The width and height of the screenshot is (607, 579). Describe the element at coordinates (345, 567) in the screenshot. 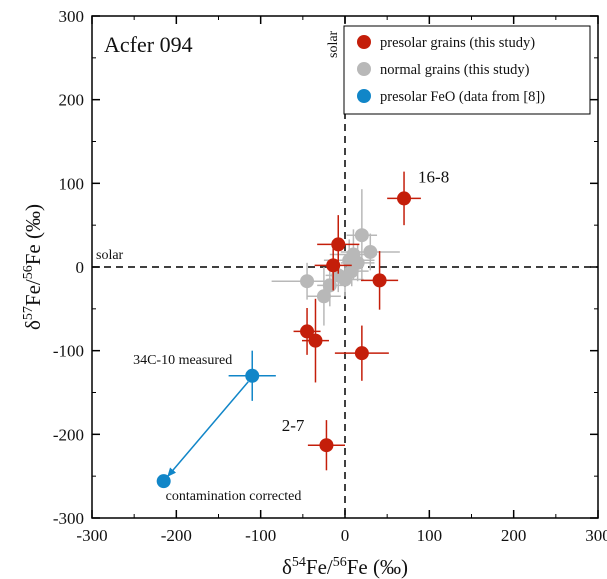

I see `x-axis-title: δ54Fe/56Fe (‰)` at that location.